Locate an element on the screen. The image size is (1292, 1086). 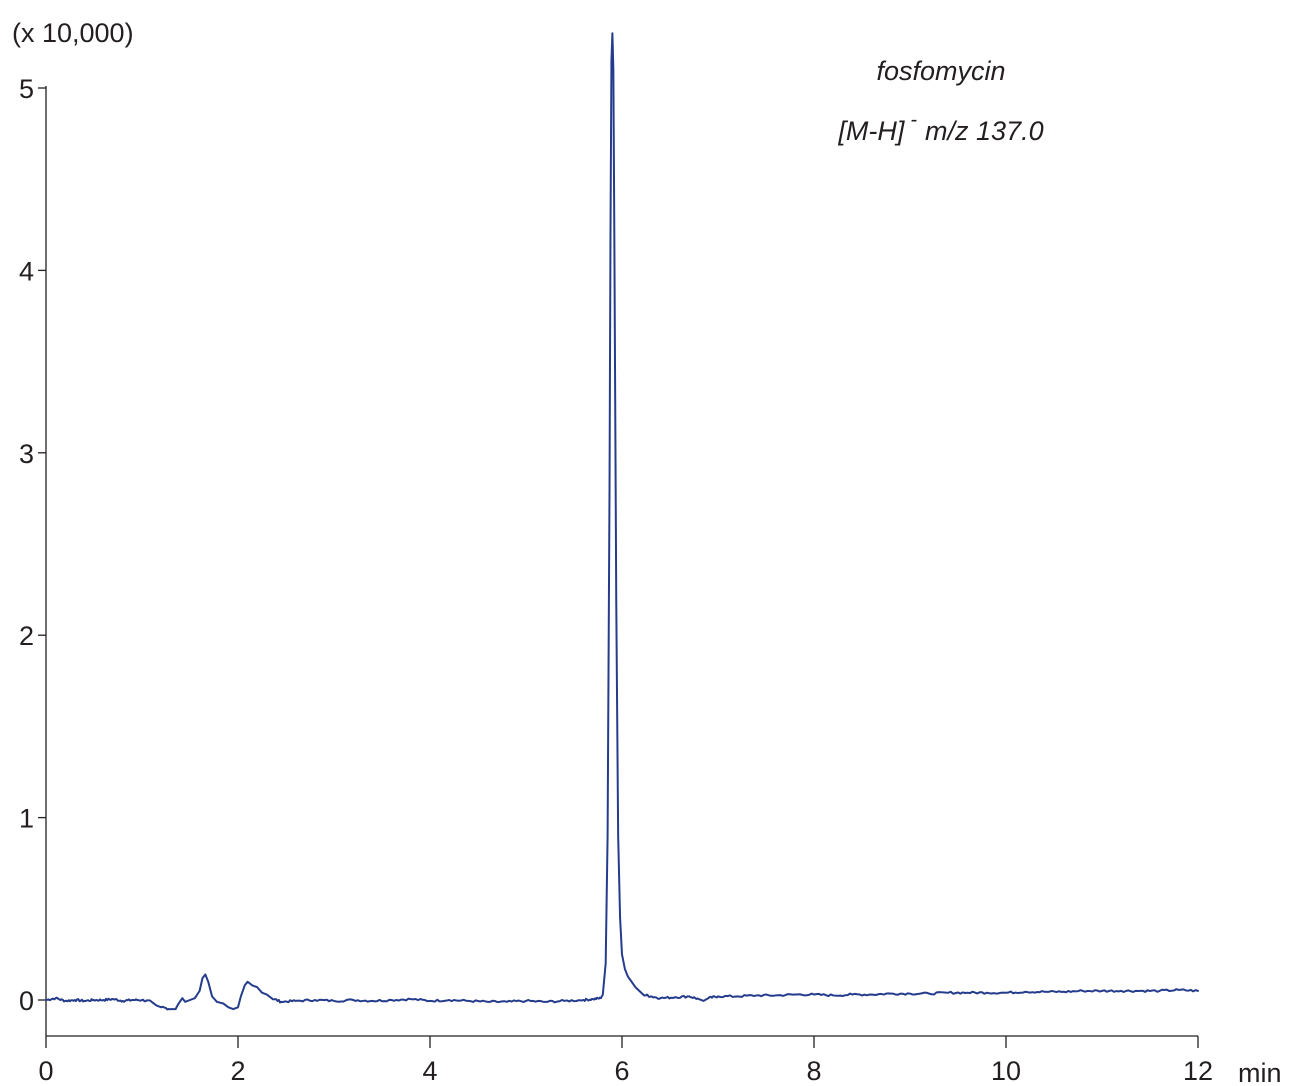
ion-charge: - is located at coordinates (913, 120).